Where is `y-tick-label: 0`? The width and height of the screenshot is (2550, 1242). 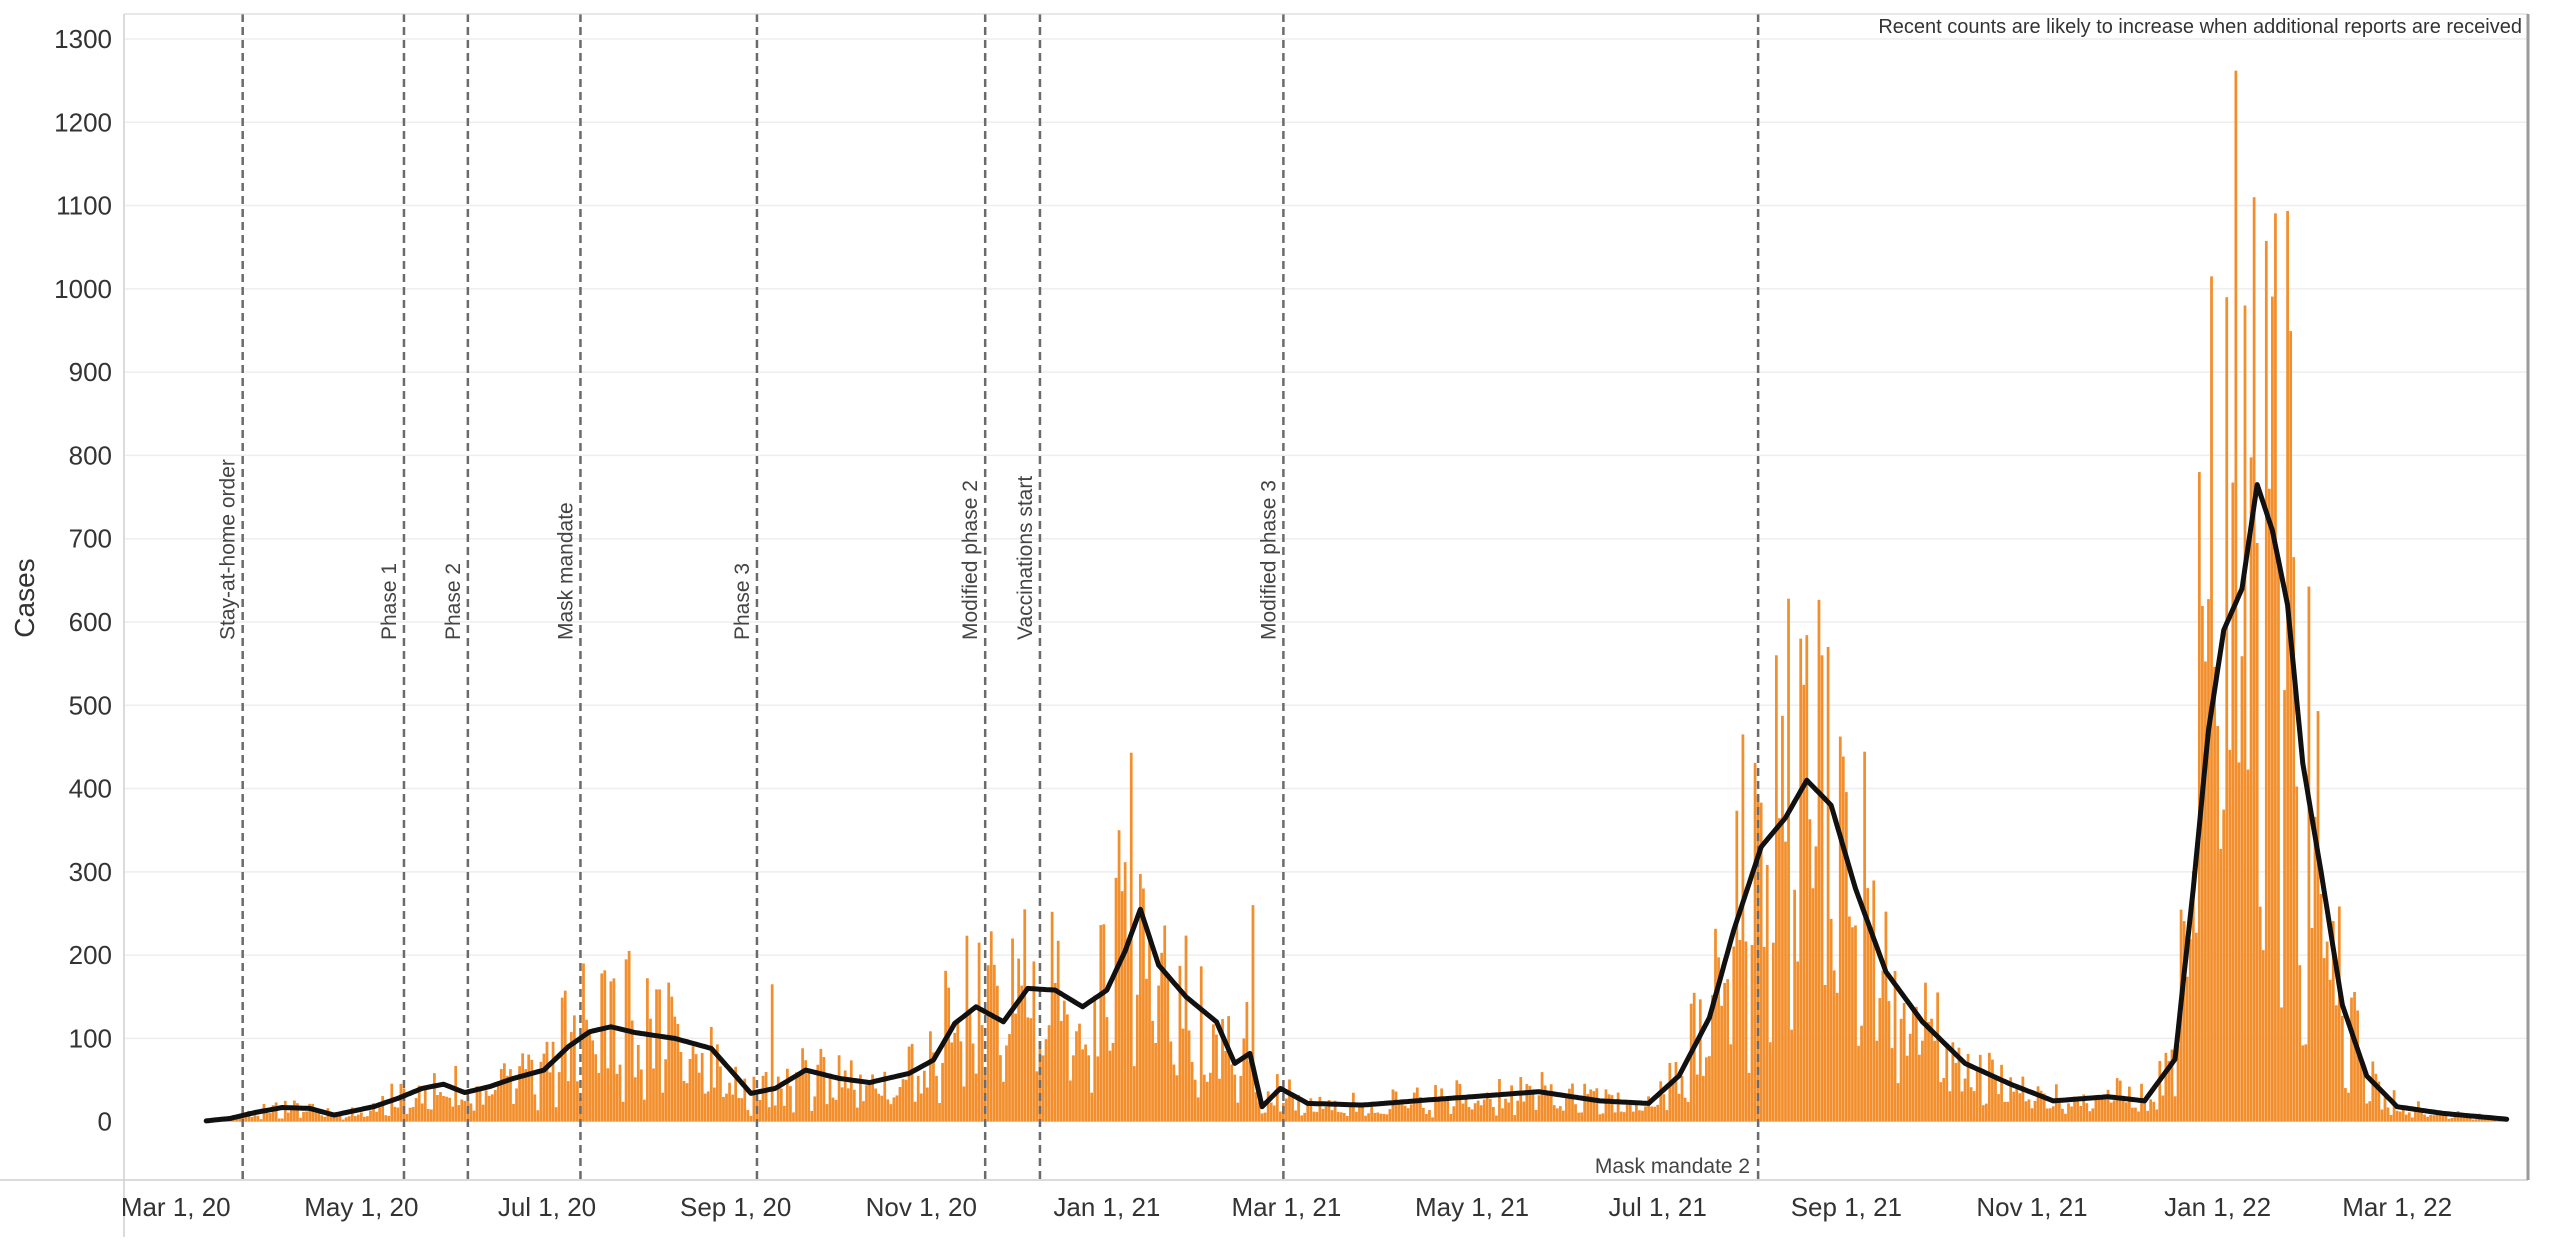 y-tick-label: 0 is located at coordinates (105, 1122).